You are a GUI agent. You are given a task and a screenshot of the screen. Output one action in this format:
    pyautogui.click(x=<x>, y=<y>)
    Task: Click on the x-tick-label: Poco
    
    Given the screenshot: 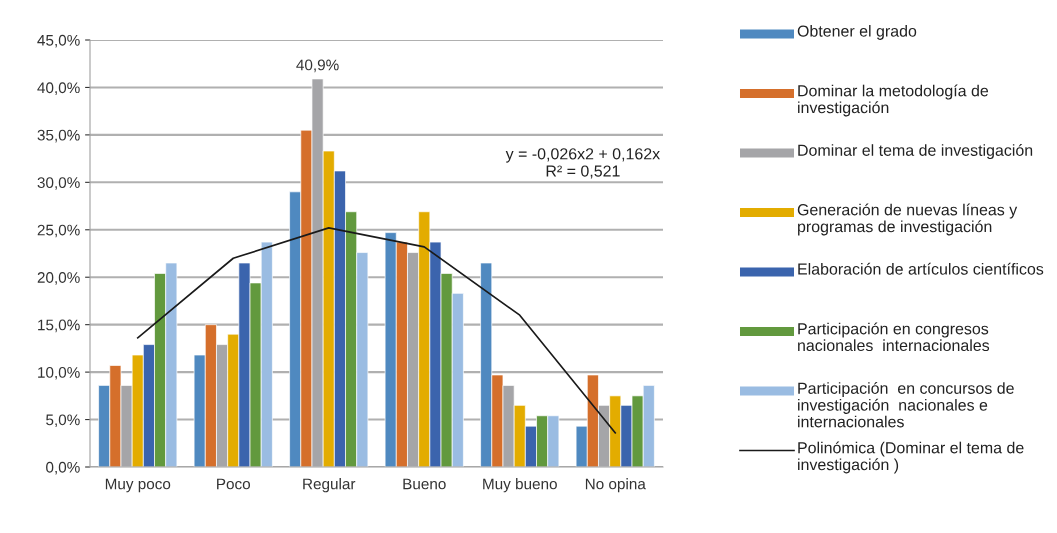 What is the action you would take?
    pyautogui.click(x=234, y=484)
    